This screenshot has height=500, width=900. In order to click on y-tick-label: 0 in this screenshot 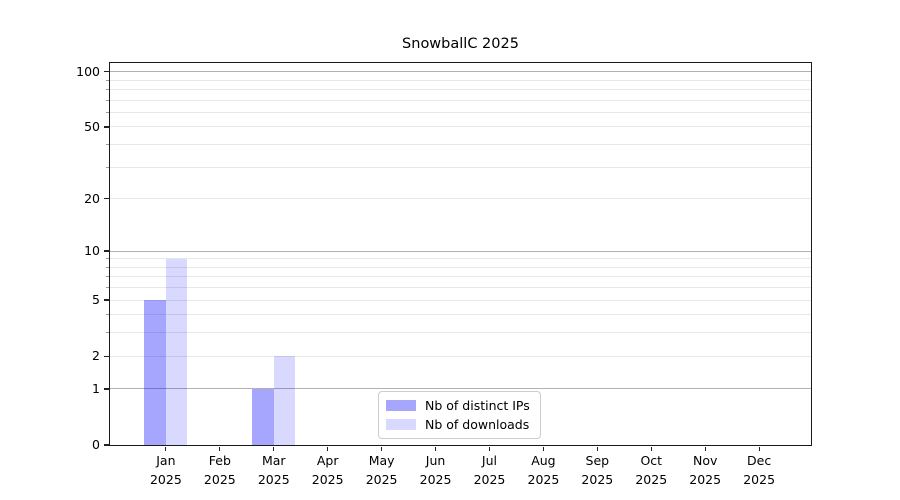, I will do `click(96, 444)`.